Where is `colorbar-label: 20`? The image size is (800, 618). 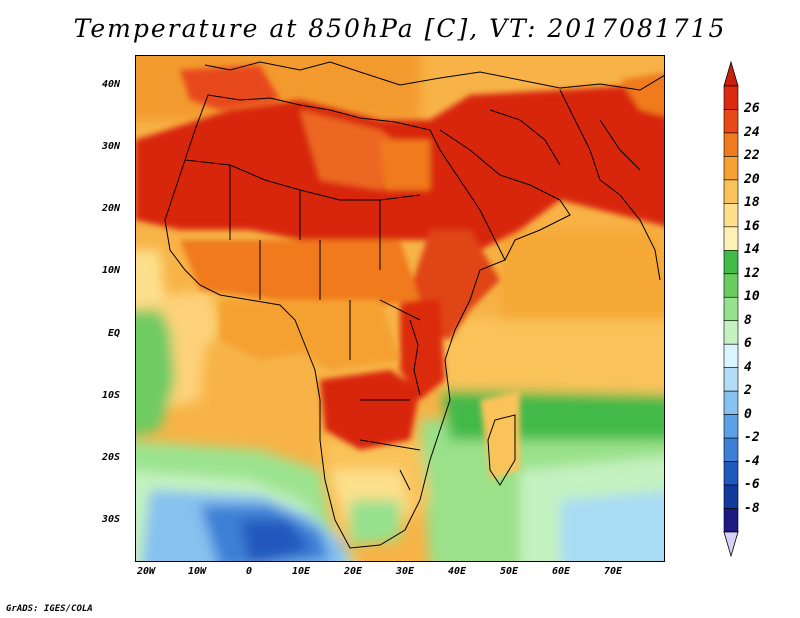
colorbar-label: 20 is located at coordinates (752, 179).